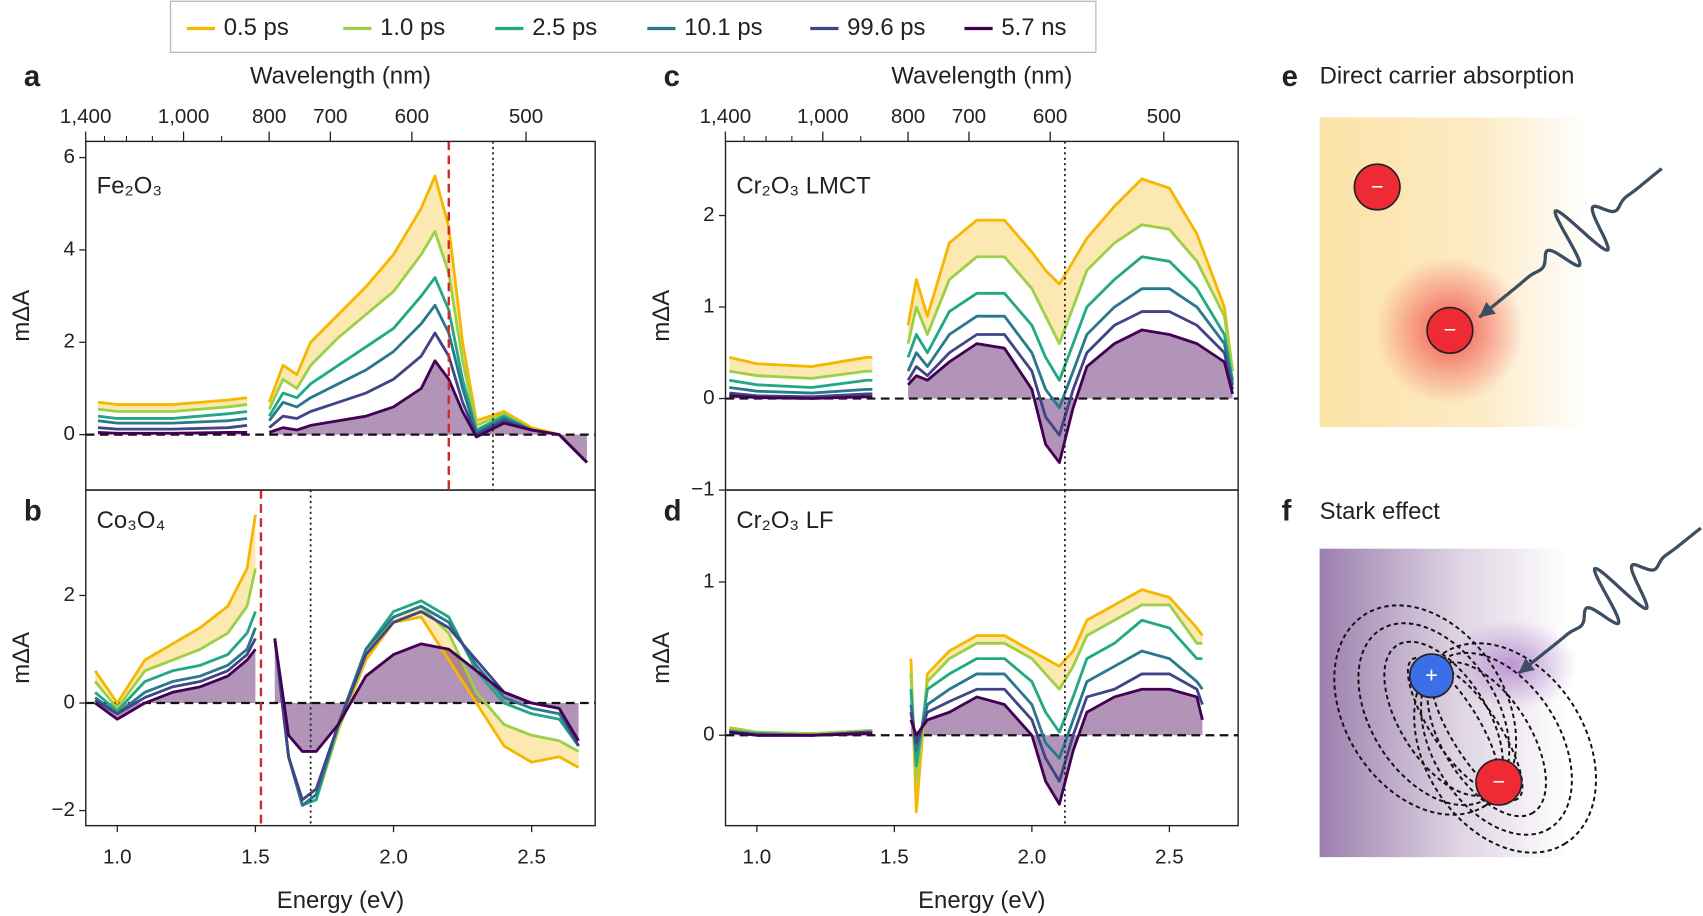 Image resolution: width=1703 pixels, height=916 pixels. What do you see at coordinates (1290, 76) in the screenshot?
I see `panel-letter: e` at bounding box center [1290, 76].